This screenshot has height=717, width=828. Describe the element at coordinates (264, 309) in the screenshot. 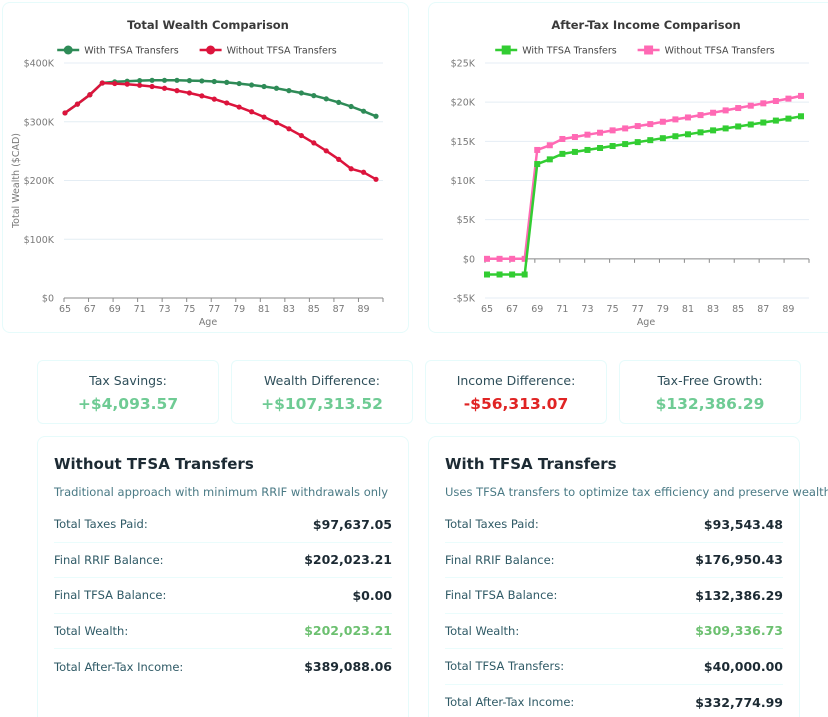

I see `x-tick-label: 81` at that location.